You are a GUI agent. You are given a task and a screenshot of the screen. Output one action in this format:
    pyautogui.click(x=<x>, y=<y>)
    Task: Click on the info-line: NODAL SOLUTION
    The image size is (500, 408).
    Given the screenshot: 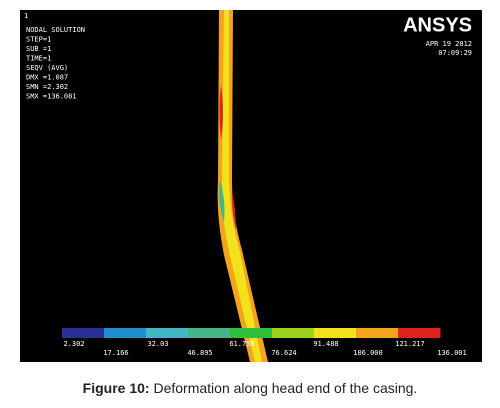 What is the action you would take?
    pyautogui.click(x=55, y=30)
    